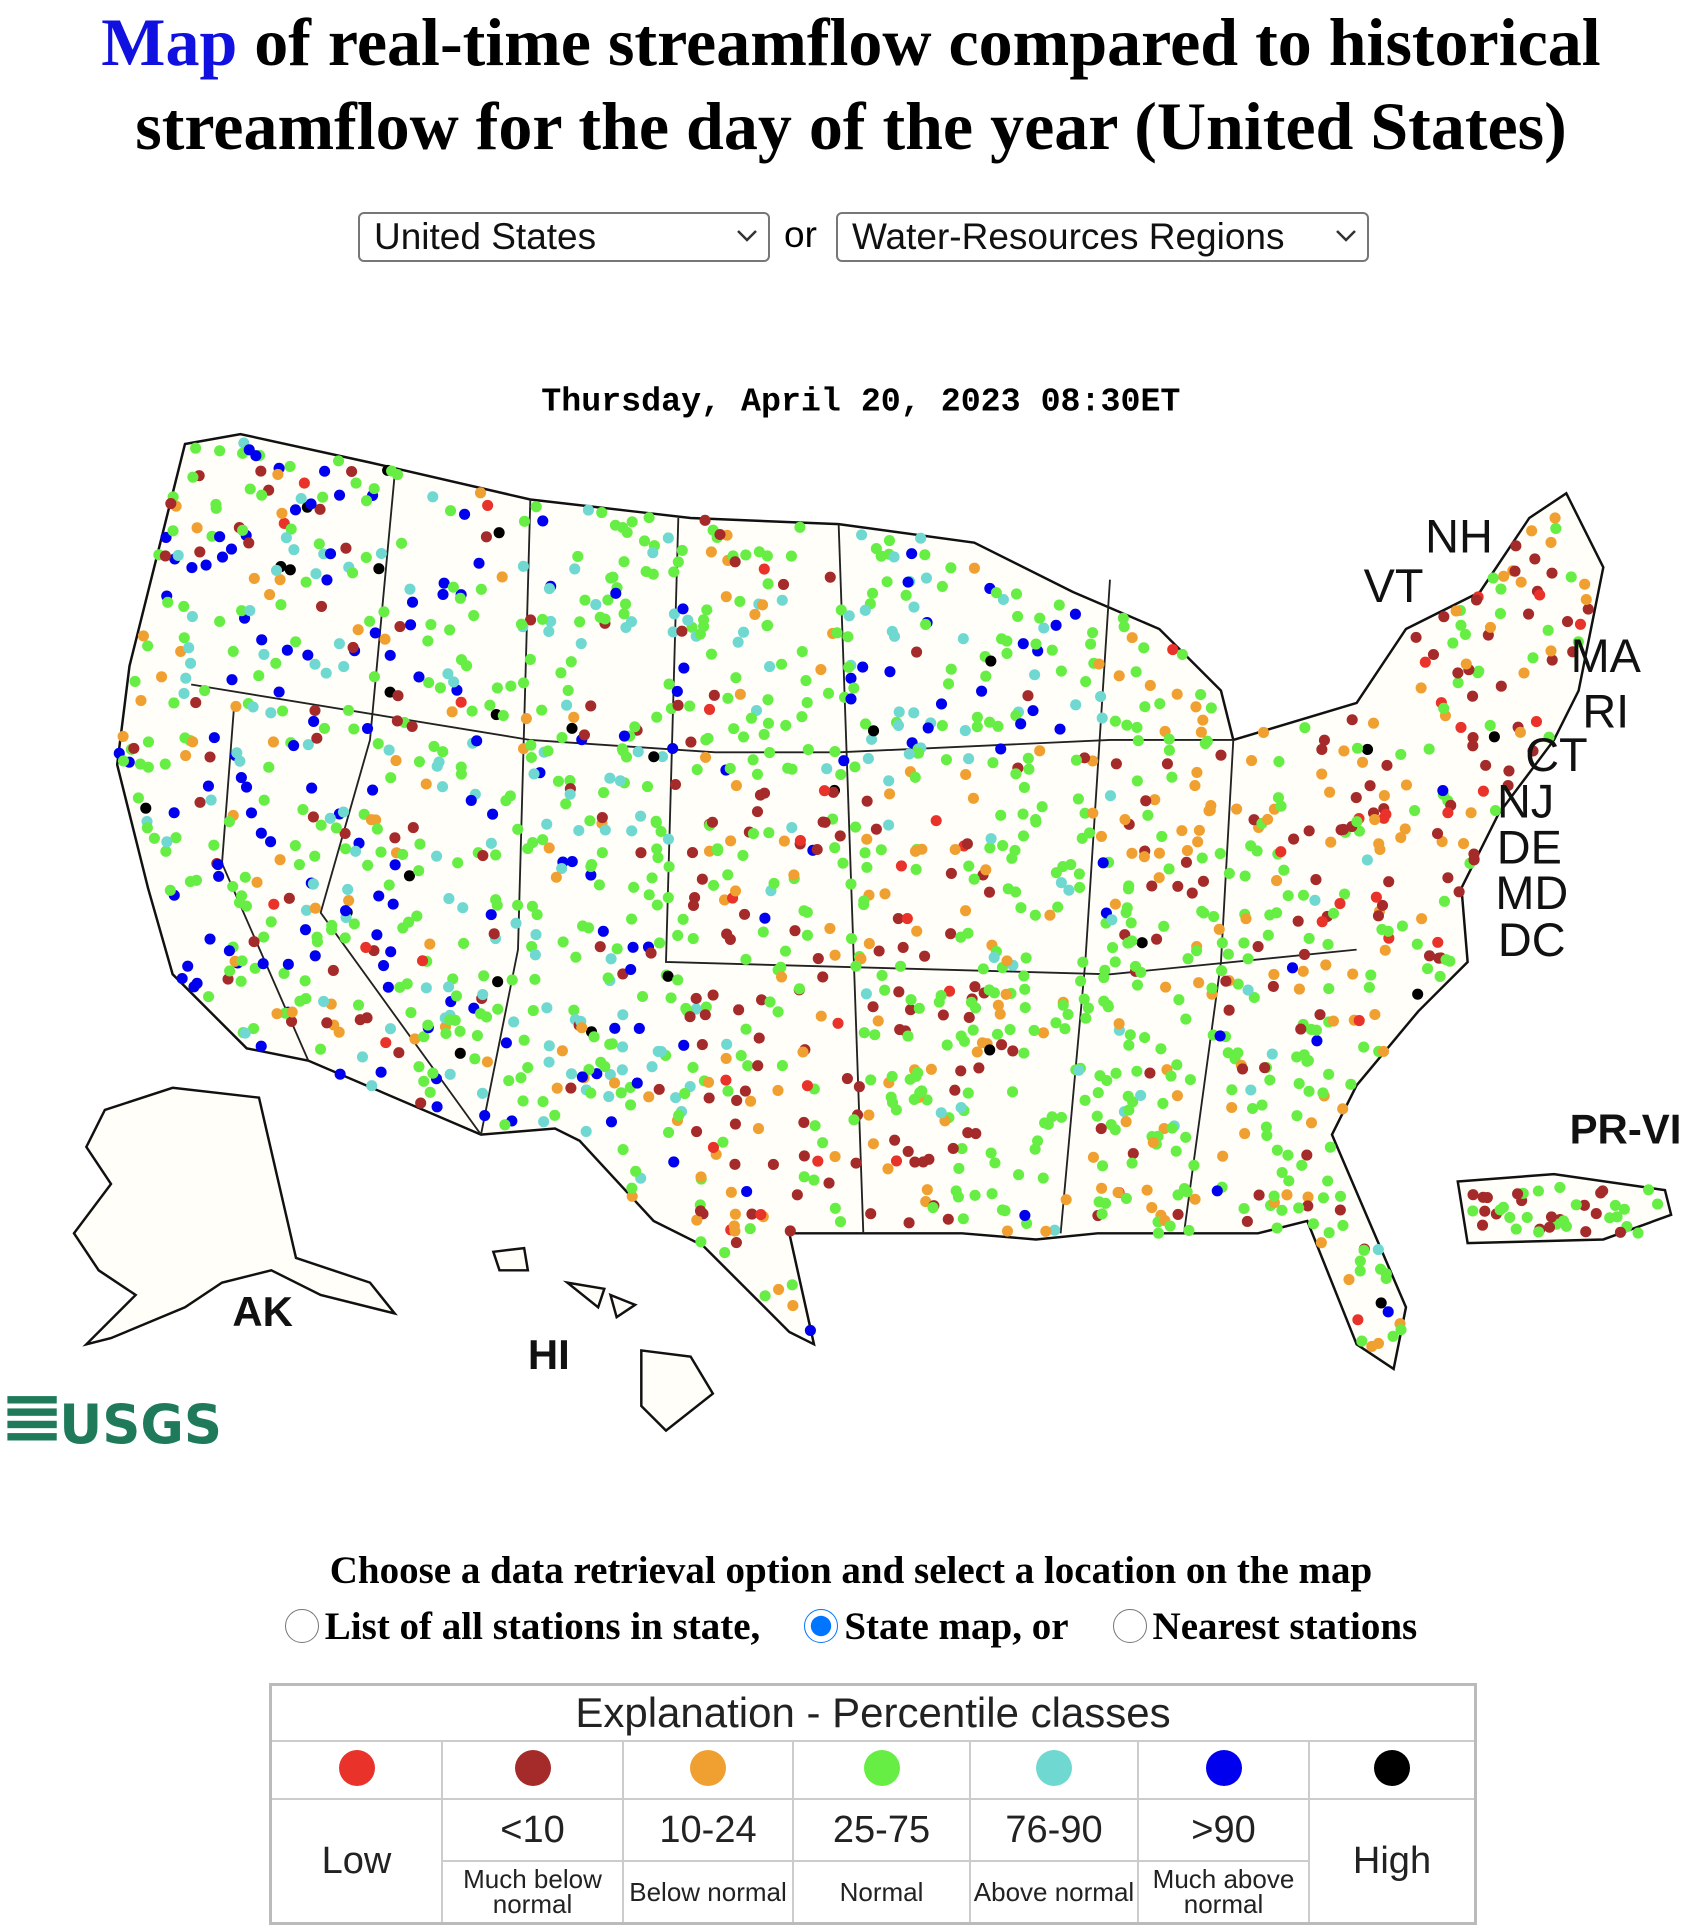 The width and height of the screenshot is (1702, 1932). I want to click on state-select: United States, so click(564, 237).